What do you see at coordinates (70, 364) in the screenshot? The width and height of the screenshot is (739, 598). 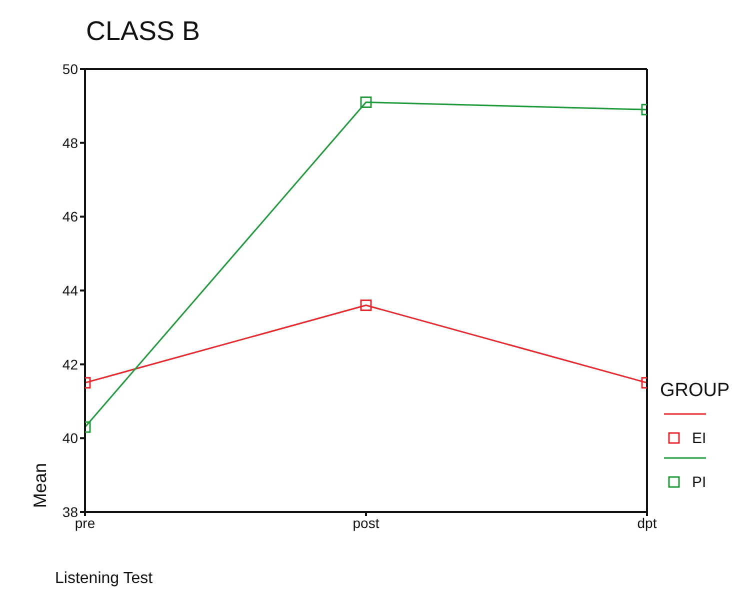 I see `y-tick-label: 42` at bounding box center [70, 364].